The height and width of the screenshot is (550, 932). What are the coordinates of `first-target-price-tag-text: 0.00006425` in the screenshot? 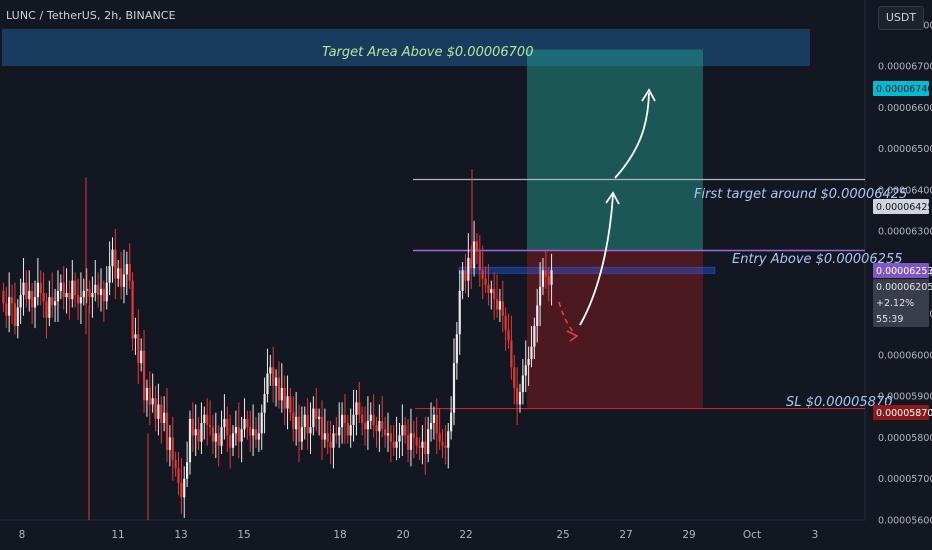 It's located at (904, 207).